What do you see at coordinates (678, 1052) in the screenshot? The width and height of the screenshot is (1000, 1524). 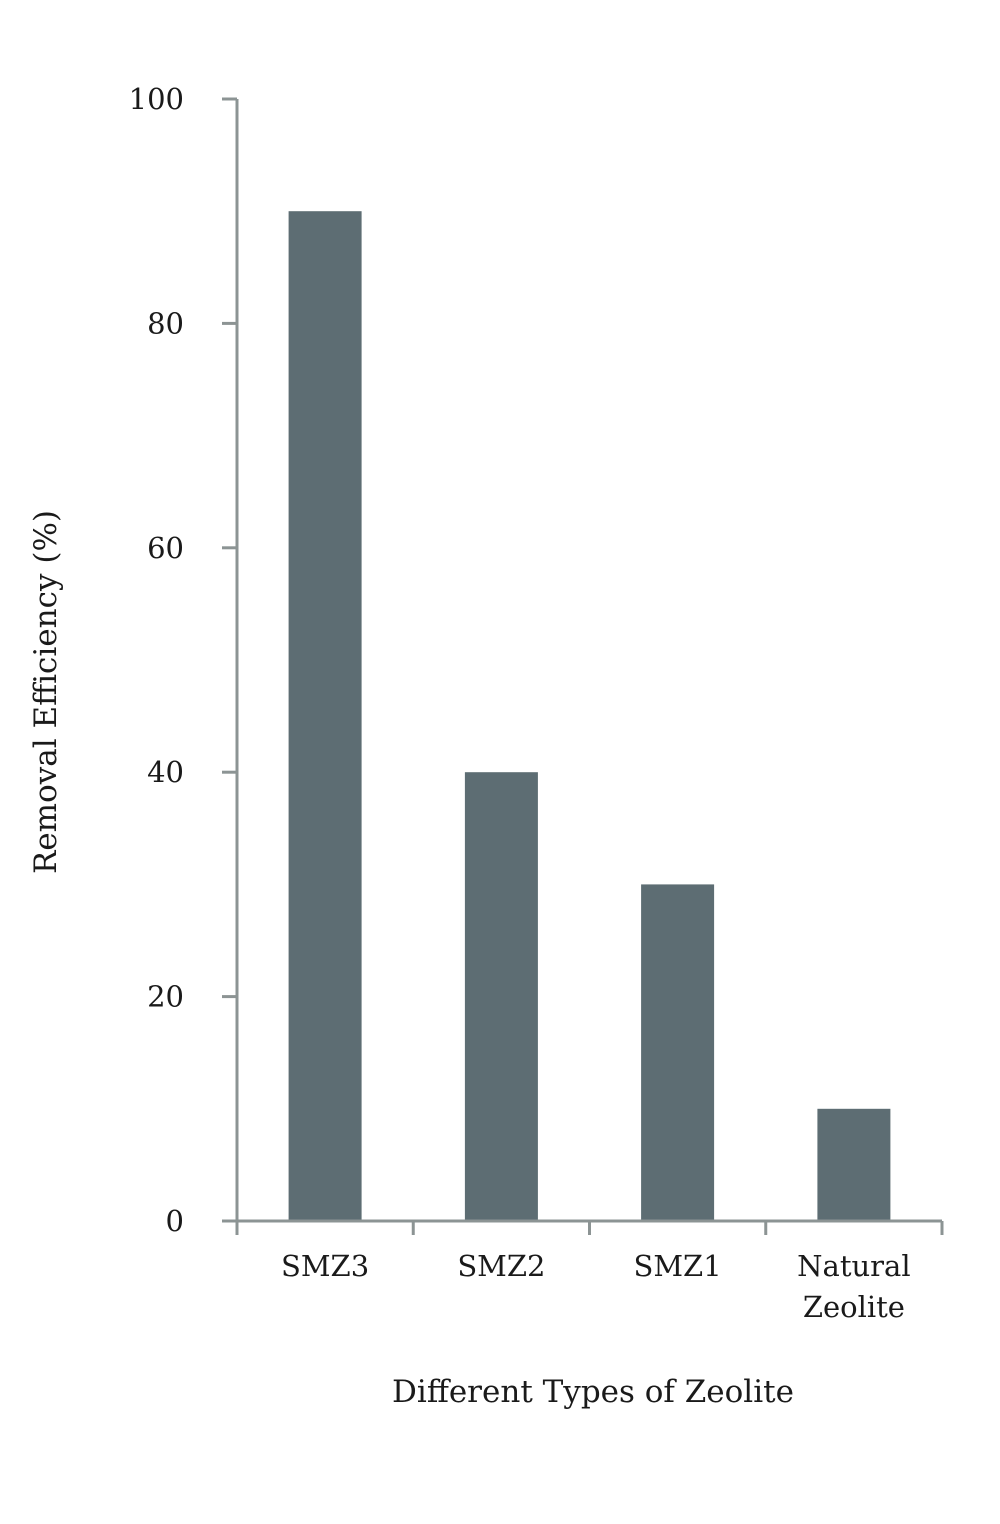 I see `bar-smz1` at bounding box center [678, 1052].